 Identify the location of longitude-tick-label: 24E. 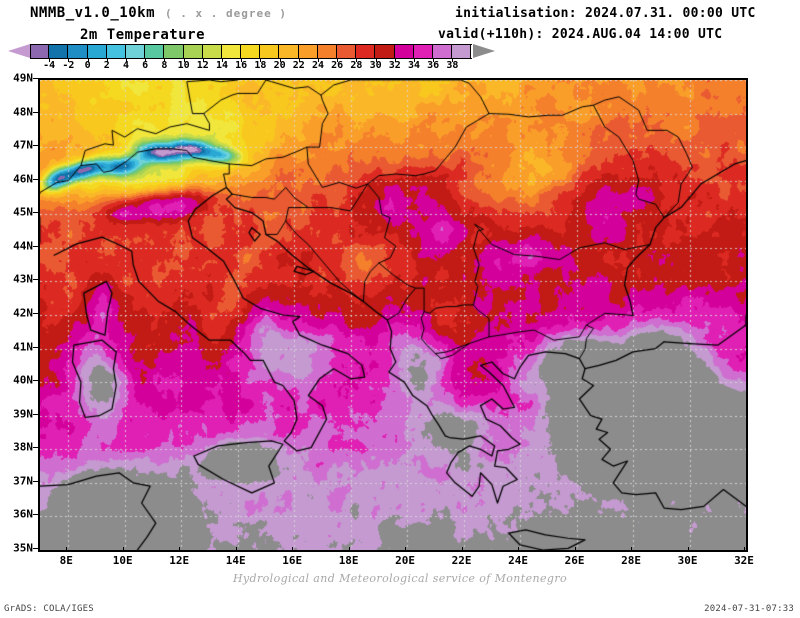
(518, 560).